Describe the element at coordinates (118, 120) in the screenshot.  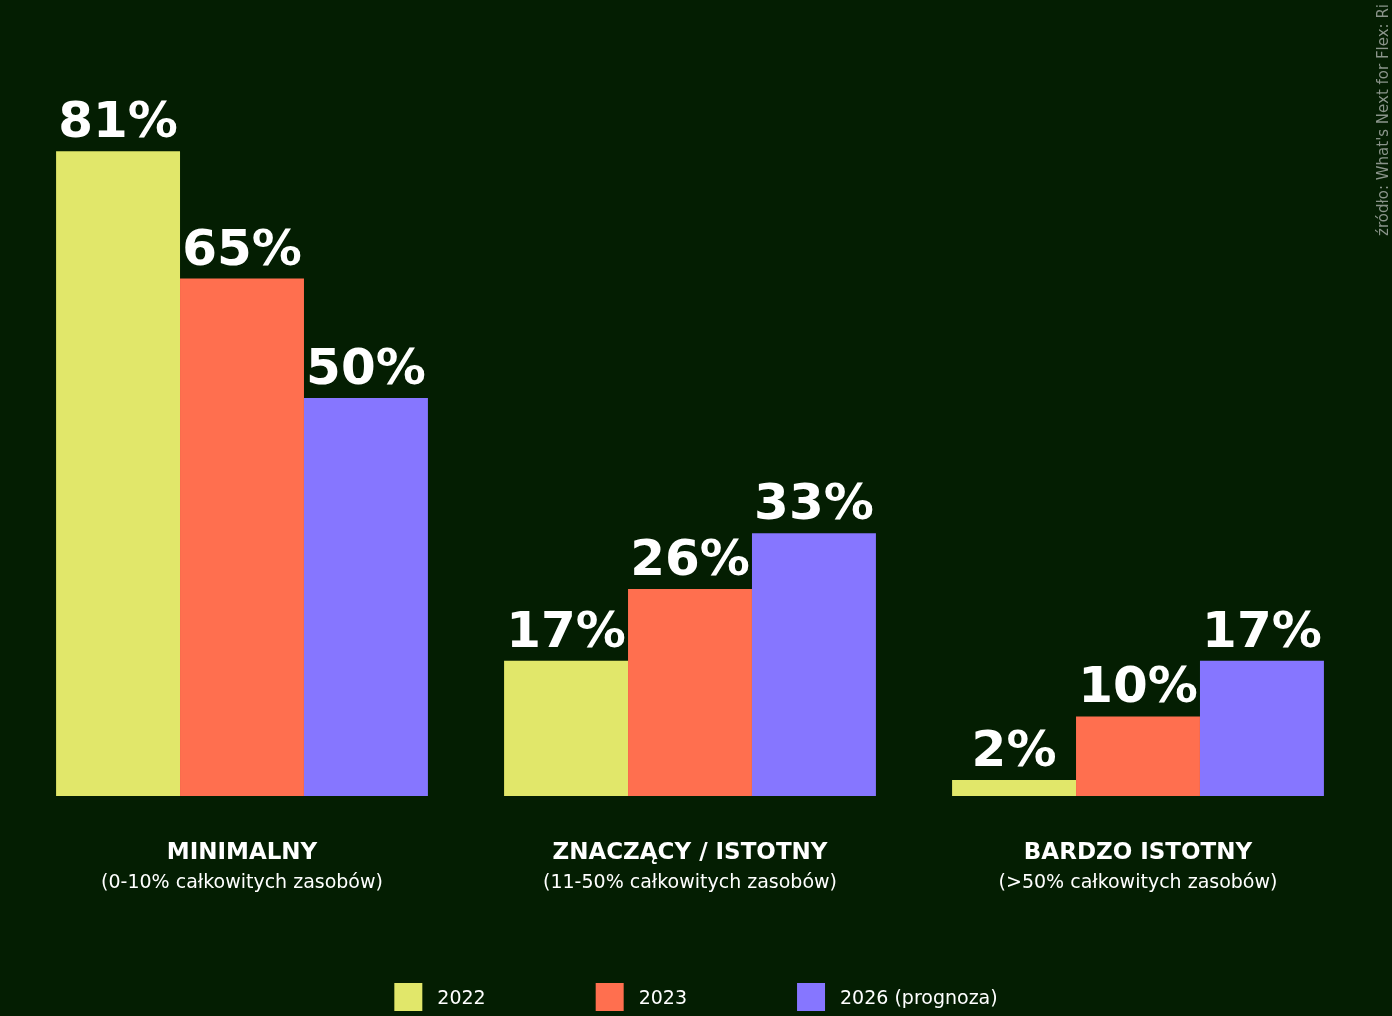
I see `data-label: 81%` at that location.